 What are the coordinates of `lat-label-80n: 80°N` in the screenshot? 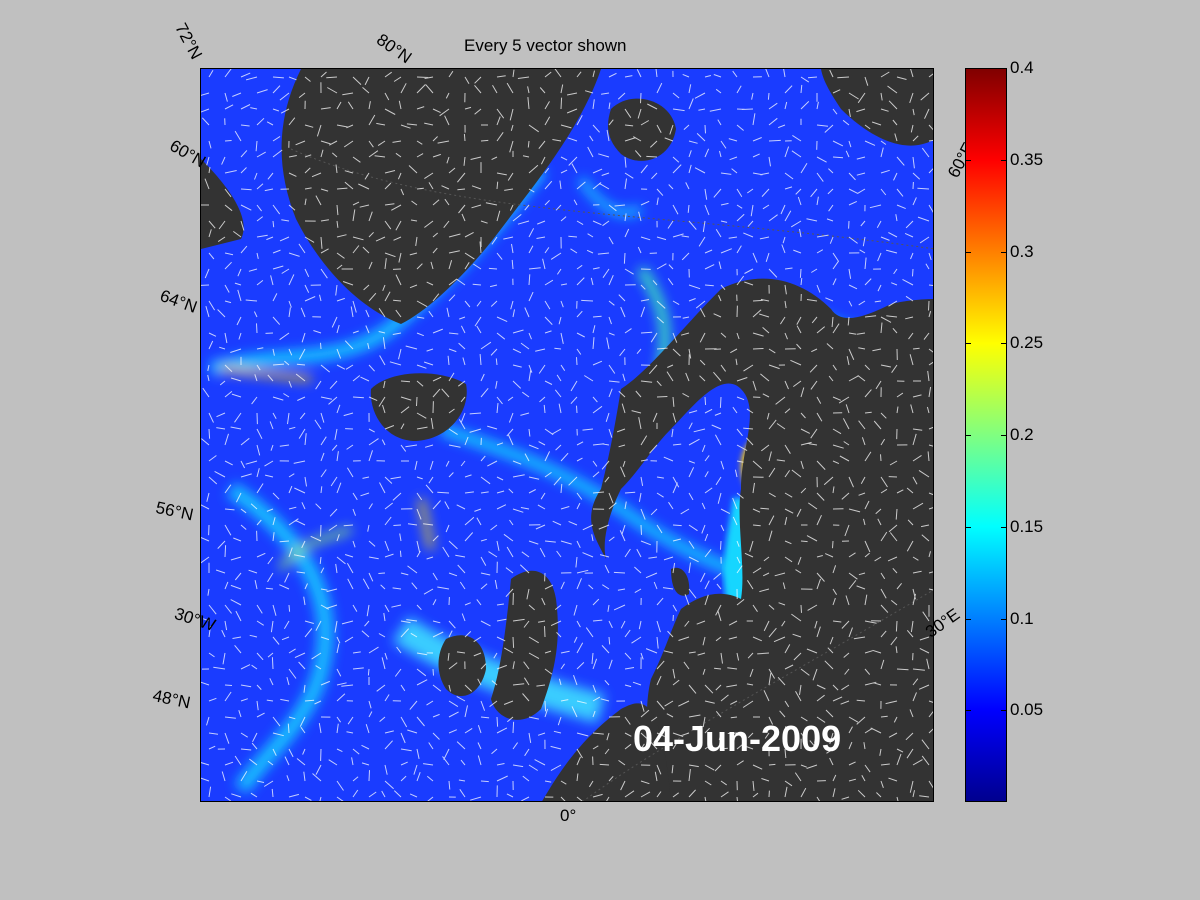 It's located at (394, 49).